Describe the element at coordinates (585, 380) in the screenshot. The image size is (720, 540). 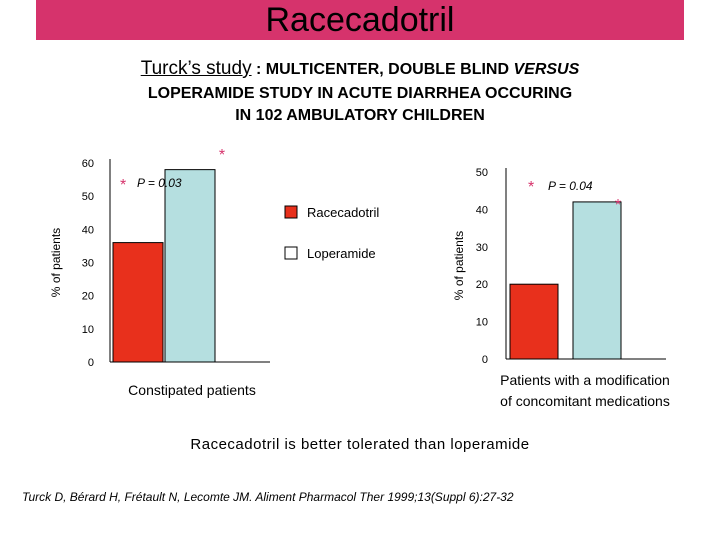
I see `category-label: Patients with a modification` at that location.